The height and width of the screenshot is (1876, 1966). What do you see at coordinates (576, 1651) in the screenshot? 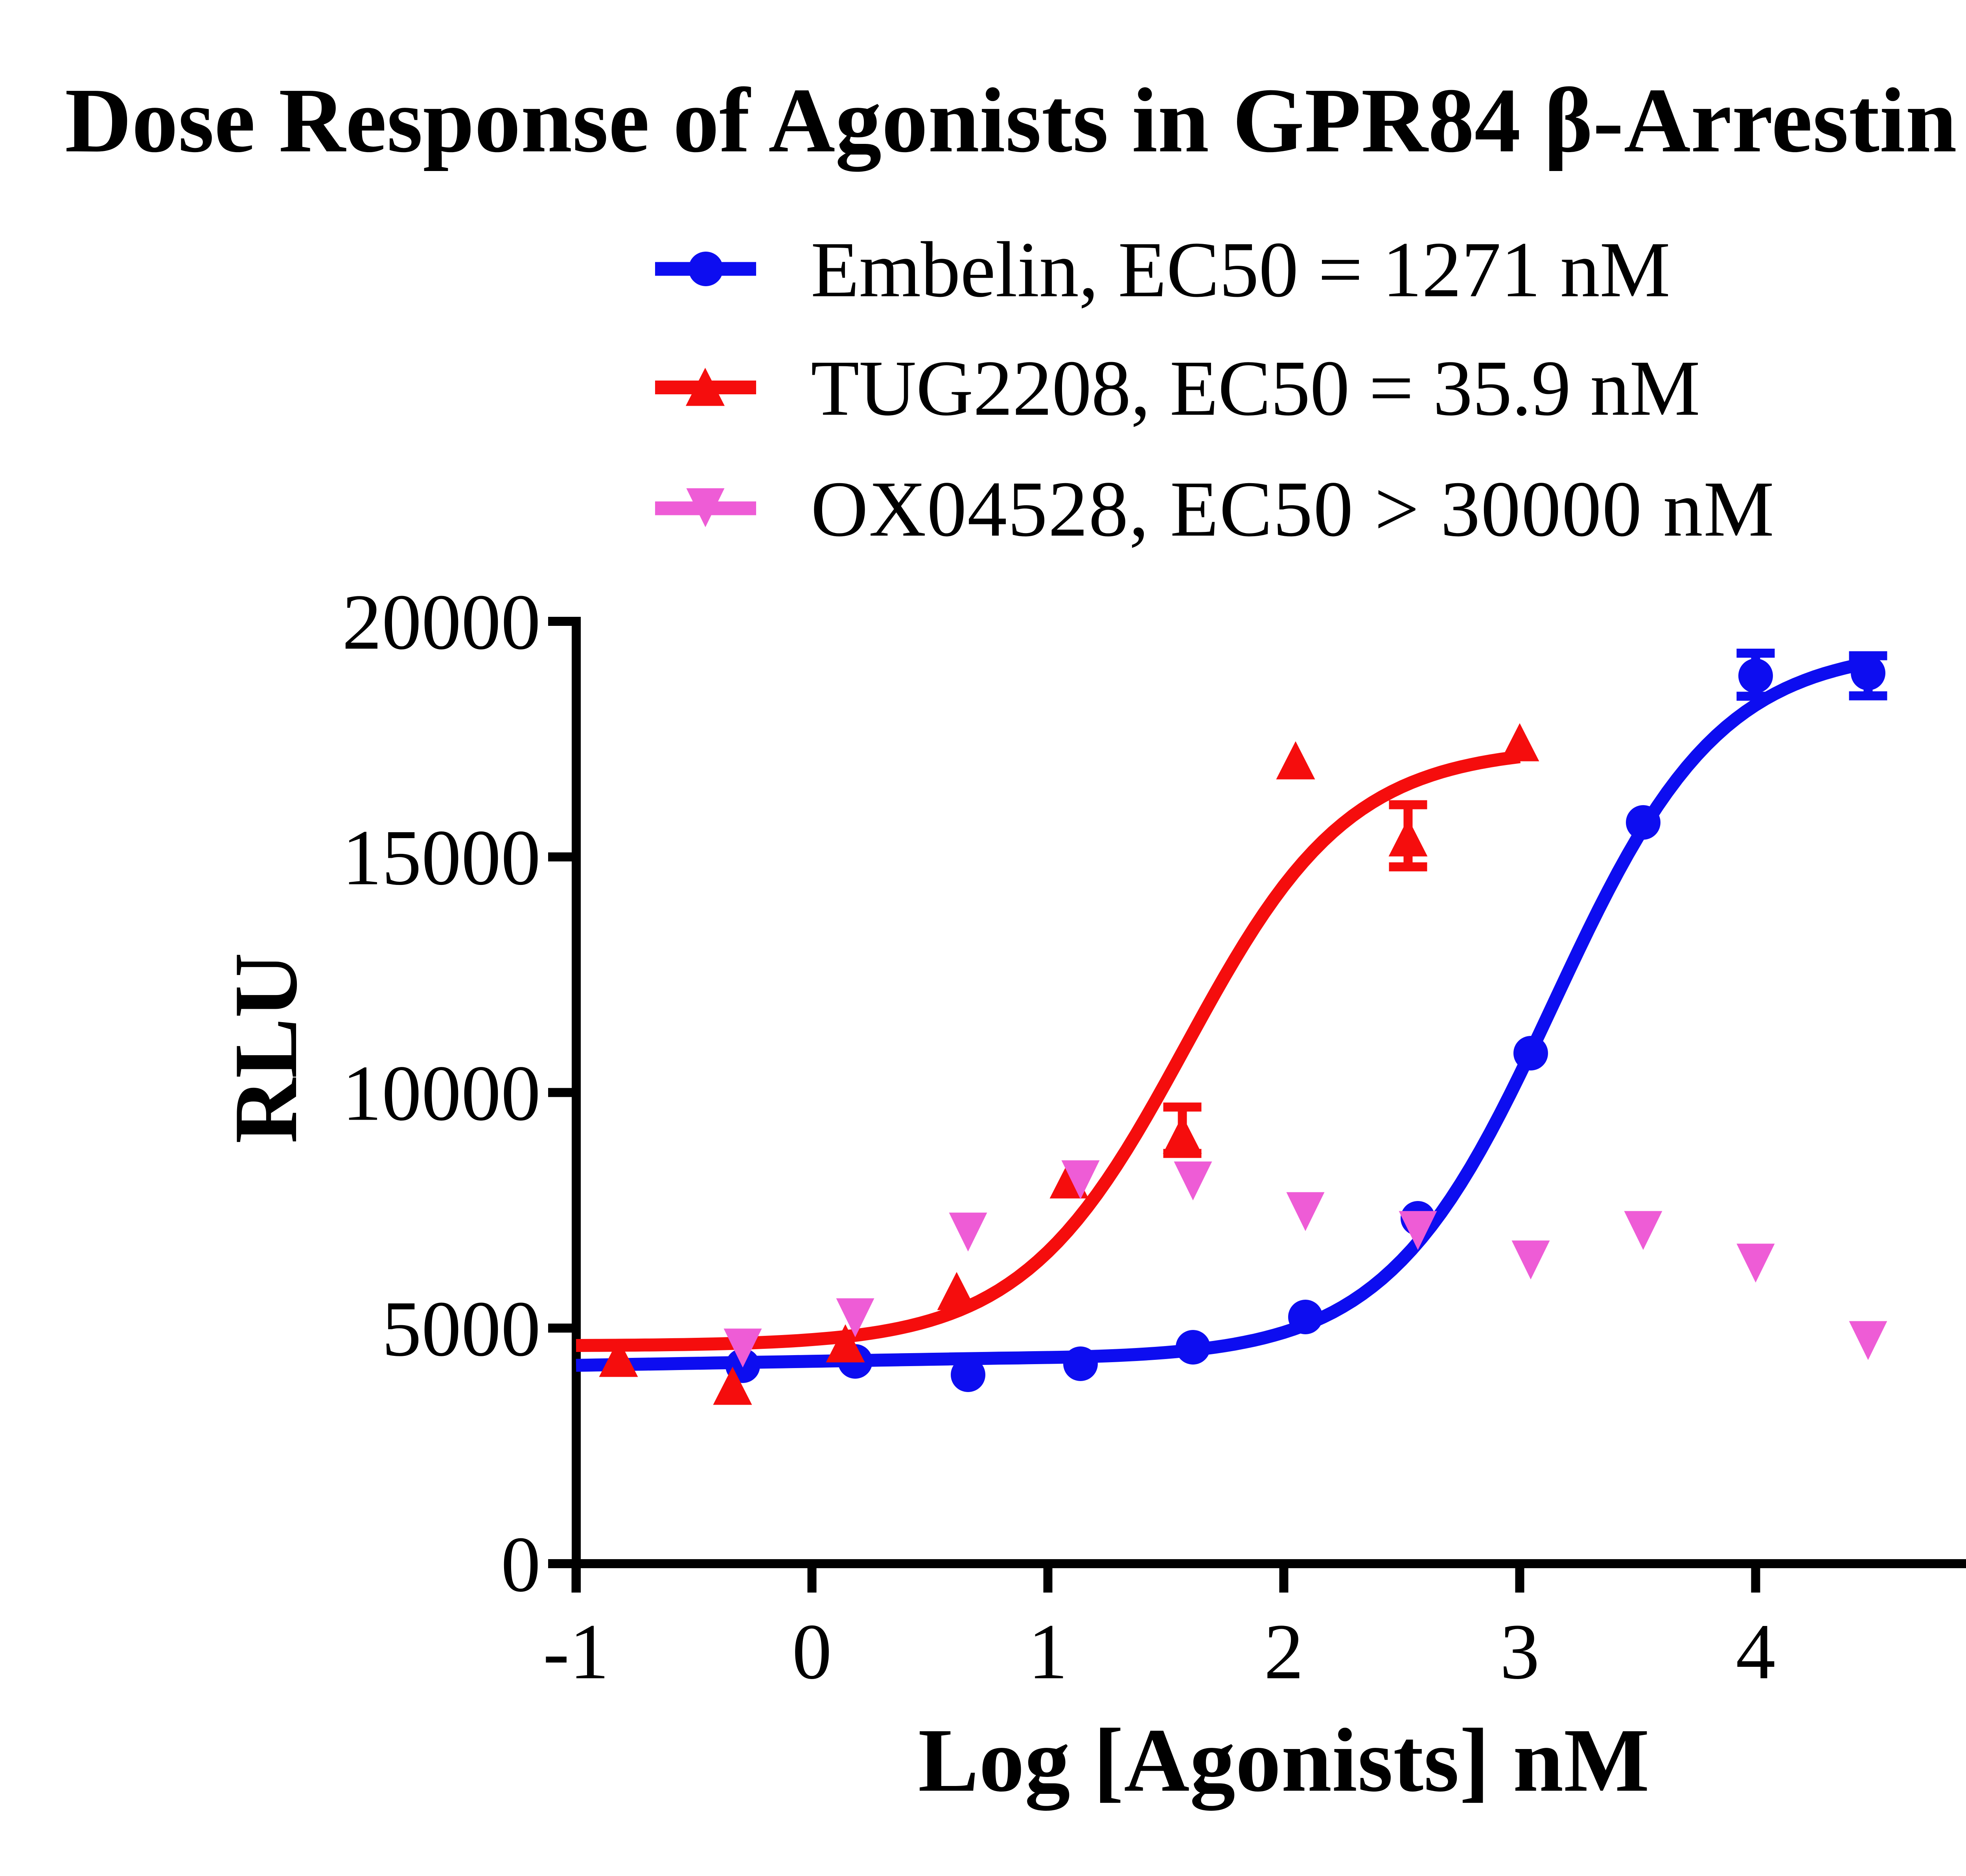
I see `svg-text: -1` at bounding box center [576, 1651].